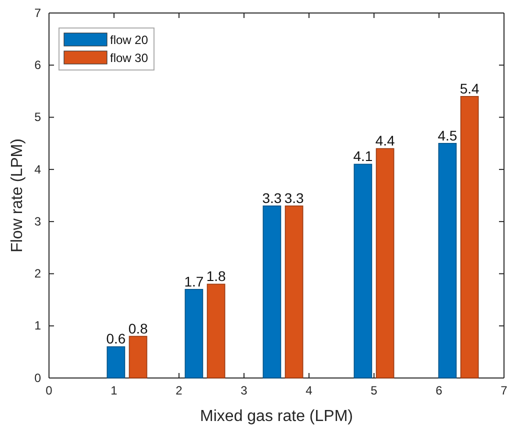 This screenshot has height=431, width=514. I want to click on y-tick-label: 7, so click(38, 13).